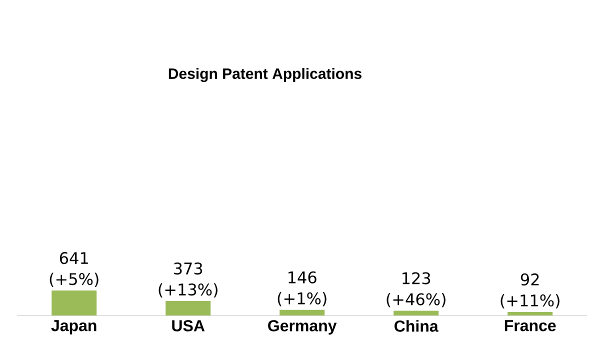 Image resolution: width=600 pixels, height=337 pixels. Describe the element at coordinates (265, 75) in the screenshot. I see `chart-title: Design Patent Applications` at that location.